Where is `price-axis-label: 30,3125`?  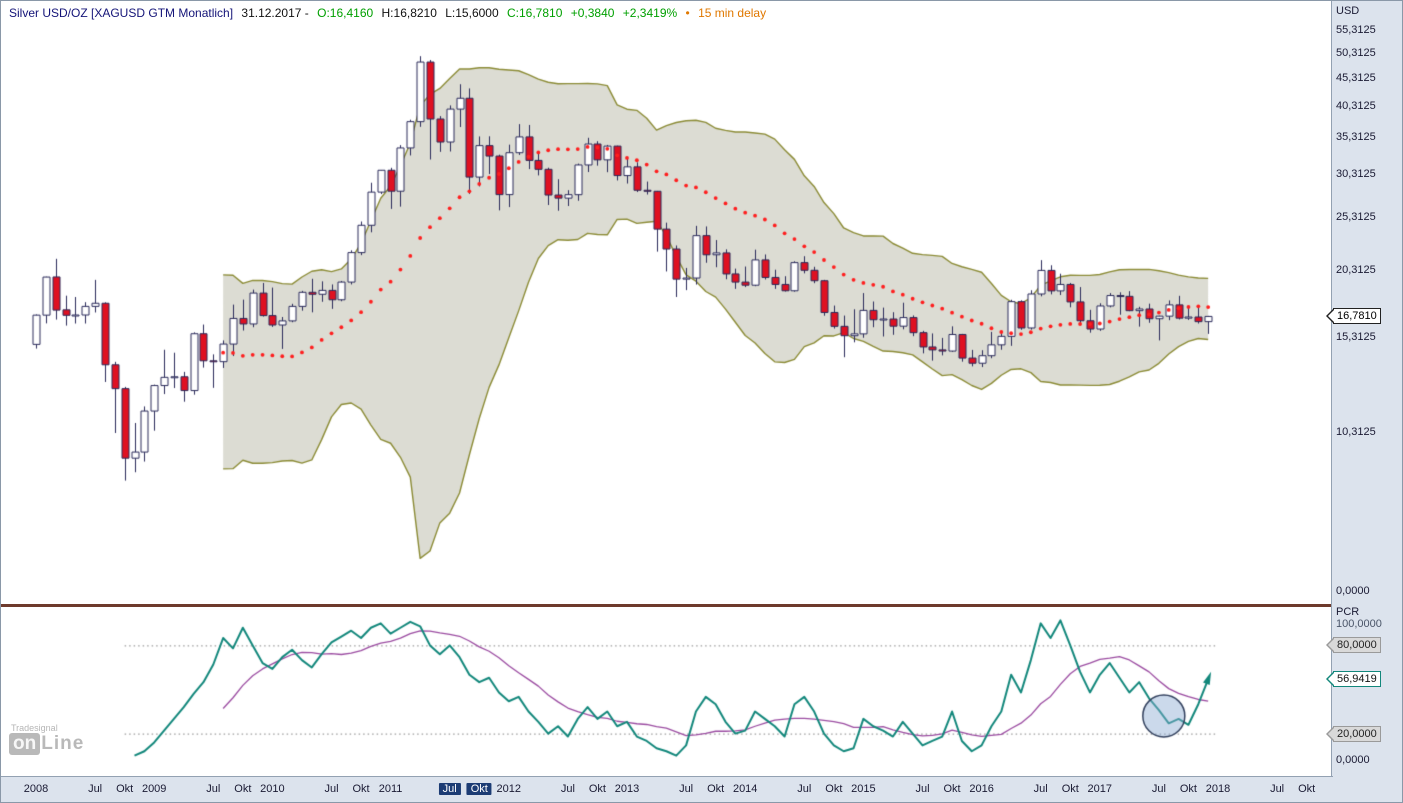 price-axis-label: 30,3125 is located at coordinates (1356, 173).